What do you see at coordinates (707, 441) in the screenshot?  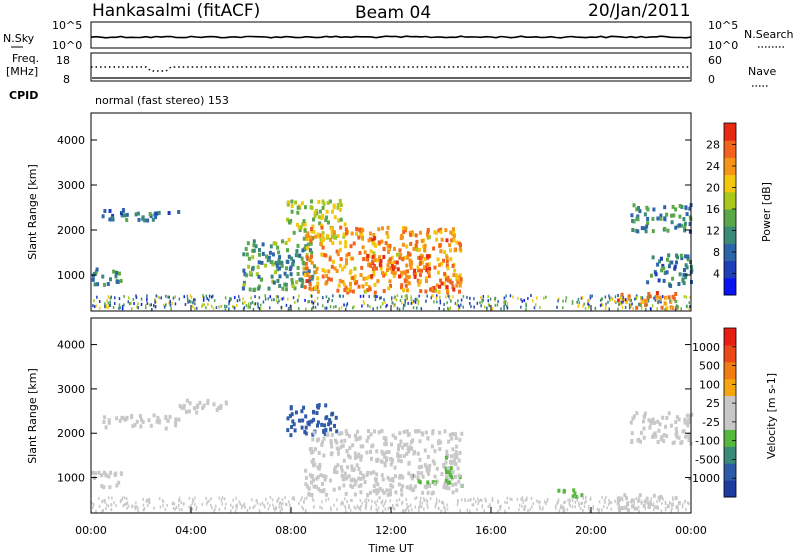 I see `velocity-colorbar-tick-label: -100` at bounding box center [707, 441].